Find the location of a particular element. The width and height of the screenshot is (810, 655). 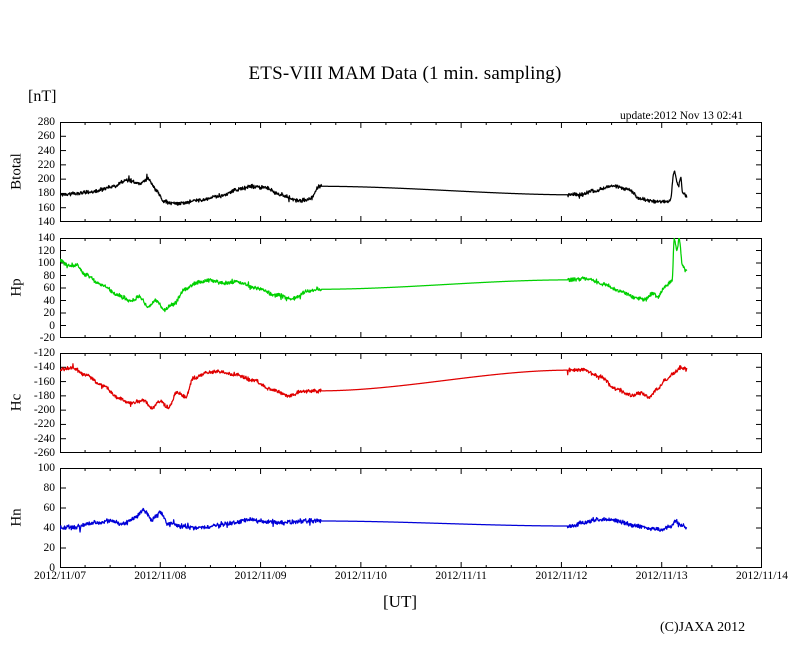

x-tick-label: 2012/11/09 is located at coordinates (260, 576).